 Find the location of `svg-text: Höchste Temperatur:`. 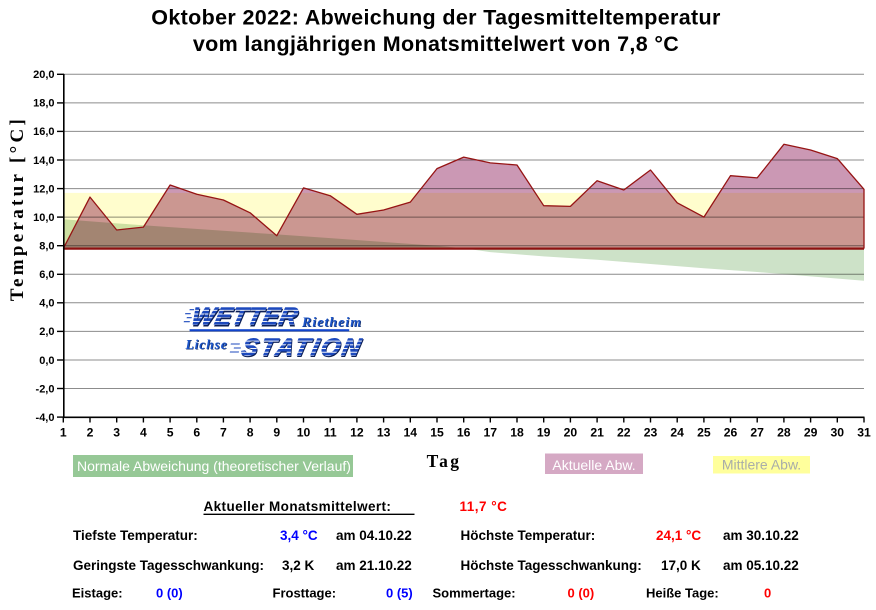

svg-text: Höchste Temperatur: is located at coordinates (528, 535).